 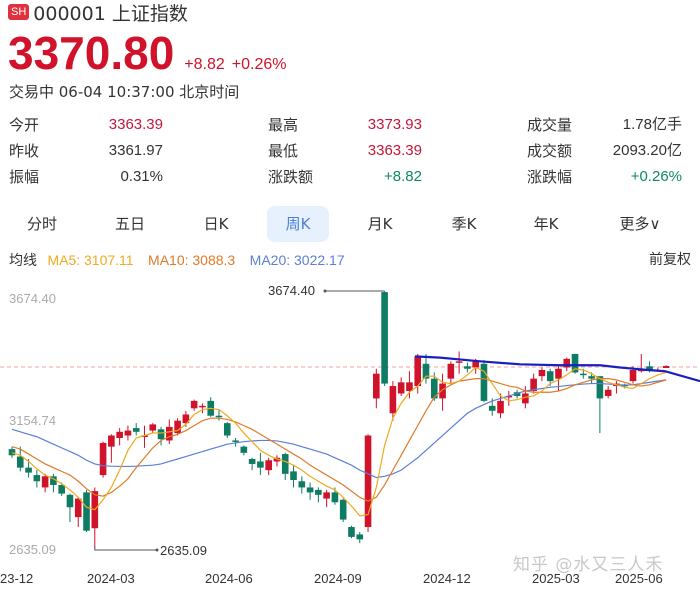 What do you see at coordinates (604, 125) in the screenshot?
I see `stat-volume: 成交量 1.78亿手` at bounding box center [604, 125].